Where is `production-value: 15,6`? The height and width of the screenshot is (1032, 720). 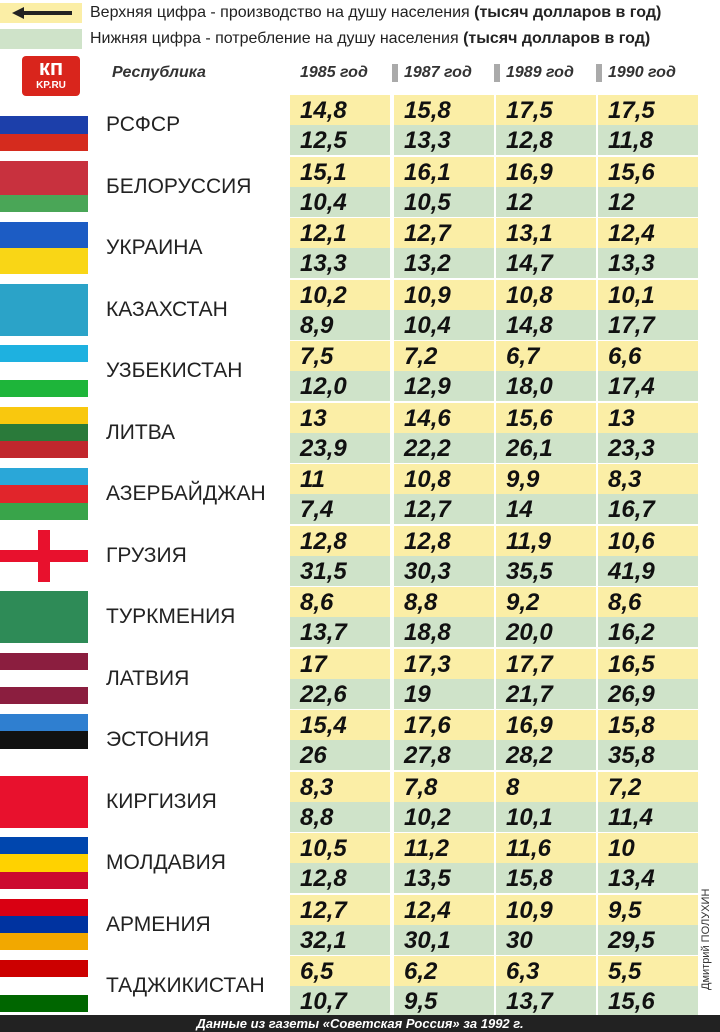
production-value: 15,6 is located at coordinates (648, 171).